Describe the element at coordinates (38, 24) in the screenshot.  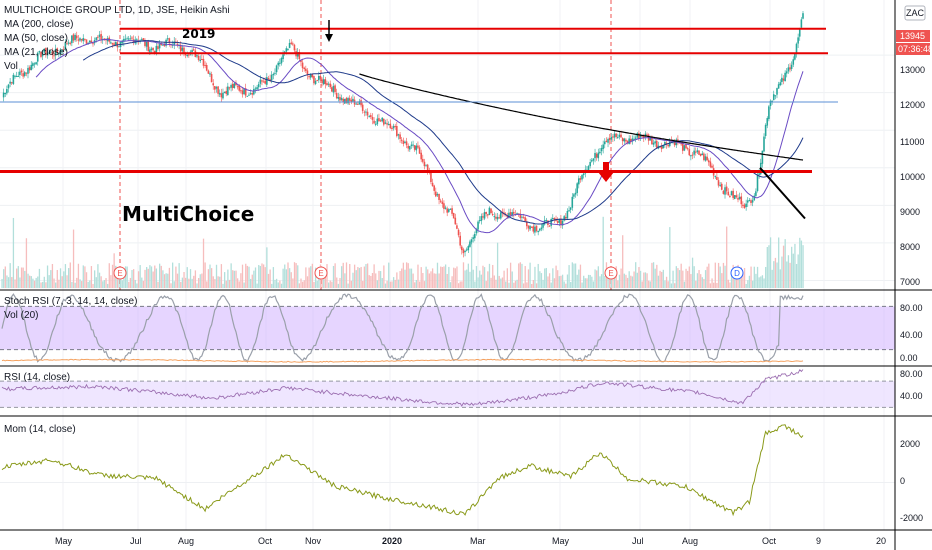
I see `legend-ma200: MA (200, close)` at that location.